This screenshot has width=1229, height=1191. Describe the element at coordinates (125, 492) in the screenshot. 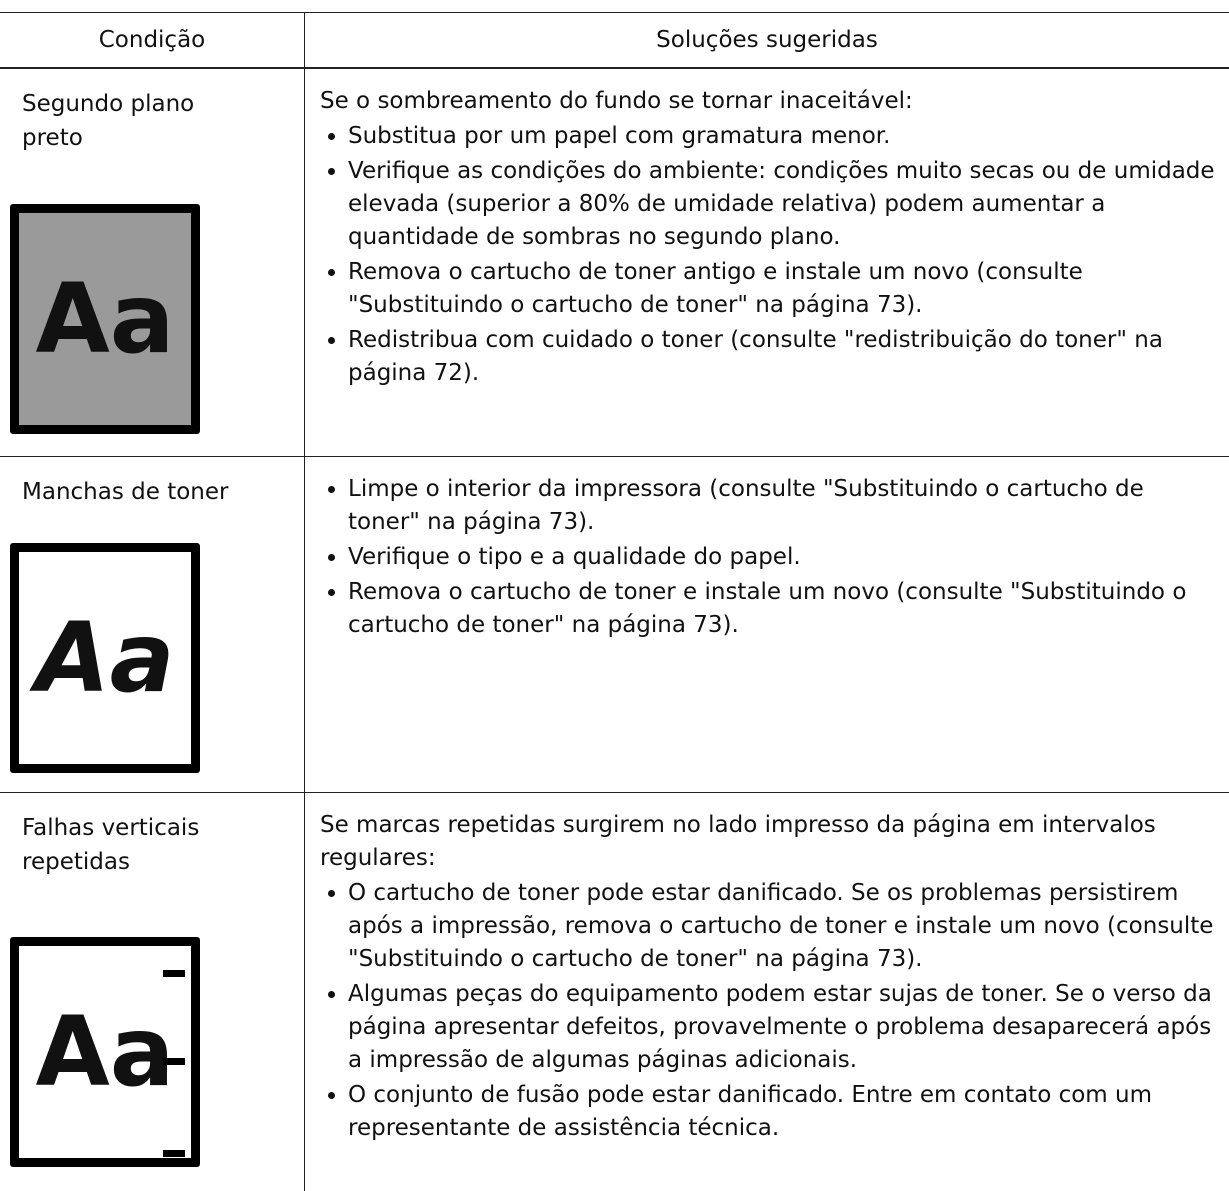

I see `condition-line: Manchas de toner` at that location.